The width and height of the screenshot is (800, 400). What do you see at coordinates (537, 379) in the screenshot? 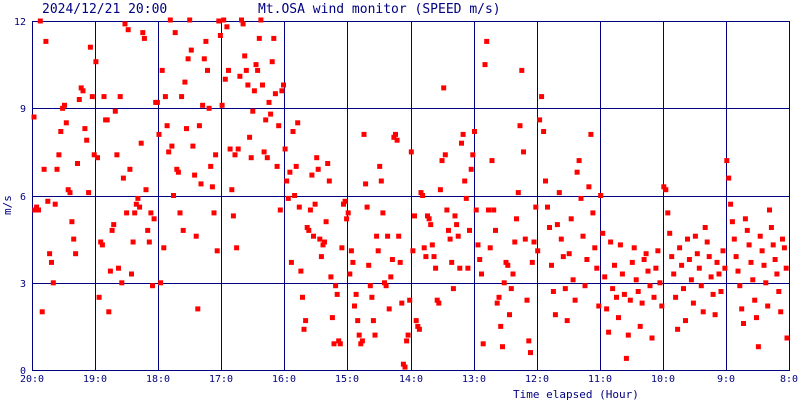
I see `x-tick-label: 12:0` at bounding box center [537, 379].